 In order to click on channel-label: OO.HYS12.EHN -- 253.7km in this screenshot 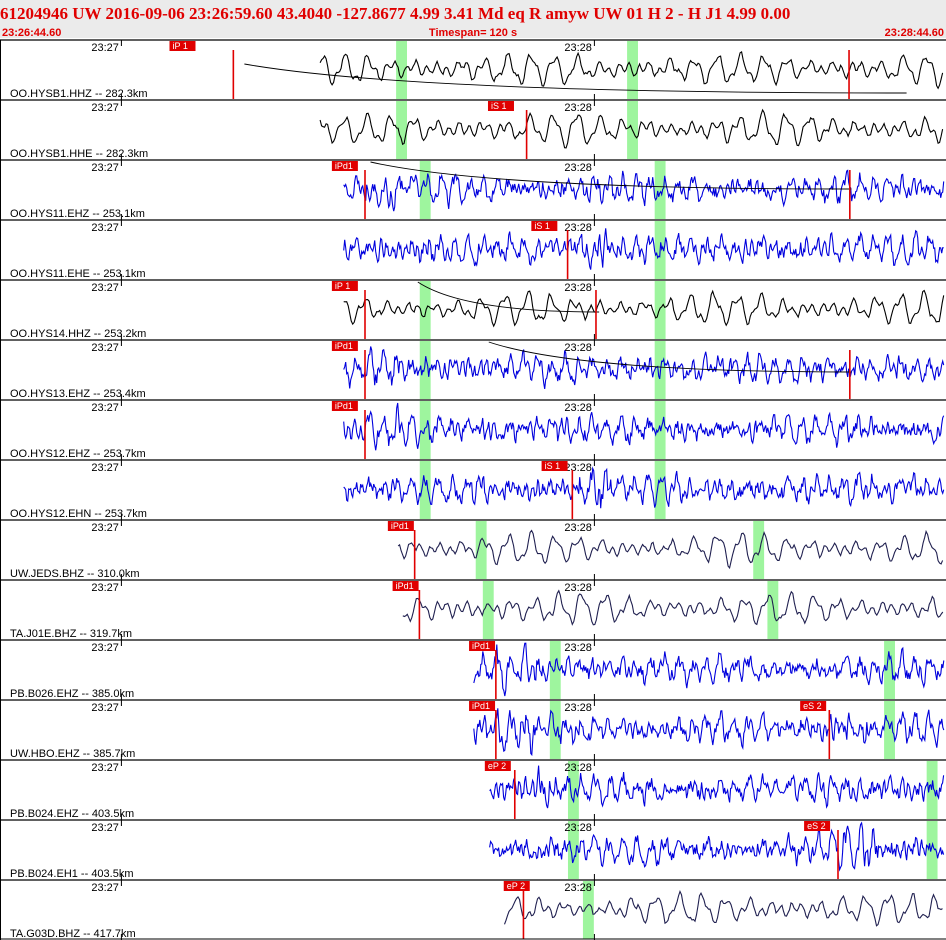, I will do `click(78, 514)`.